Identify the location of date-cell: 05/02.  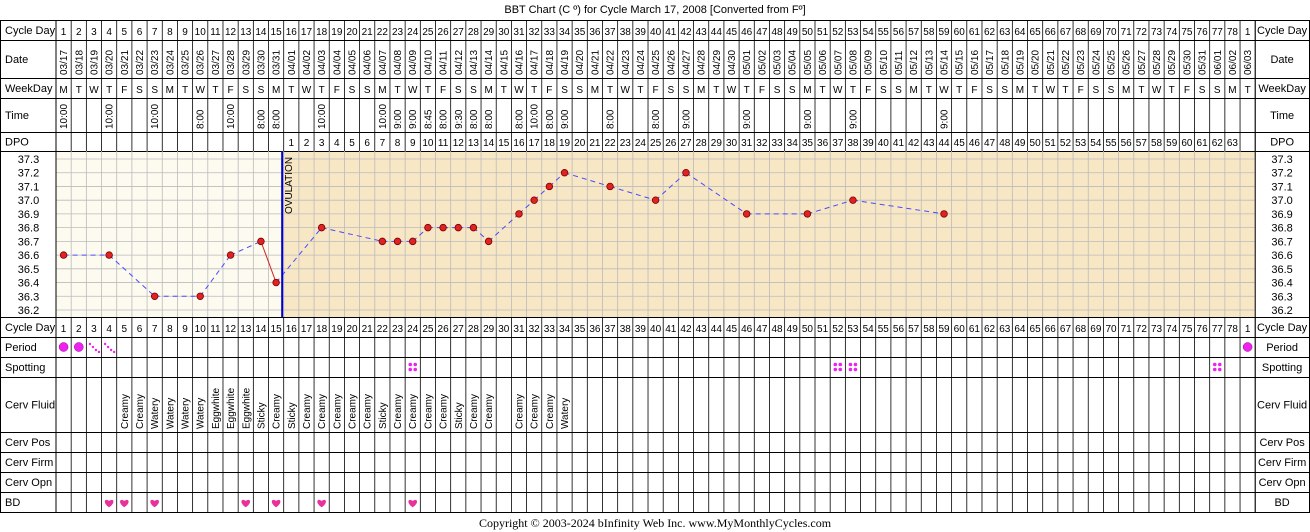
(762, 62).